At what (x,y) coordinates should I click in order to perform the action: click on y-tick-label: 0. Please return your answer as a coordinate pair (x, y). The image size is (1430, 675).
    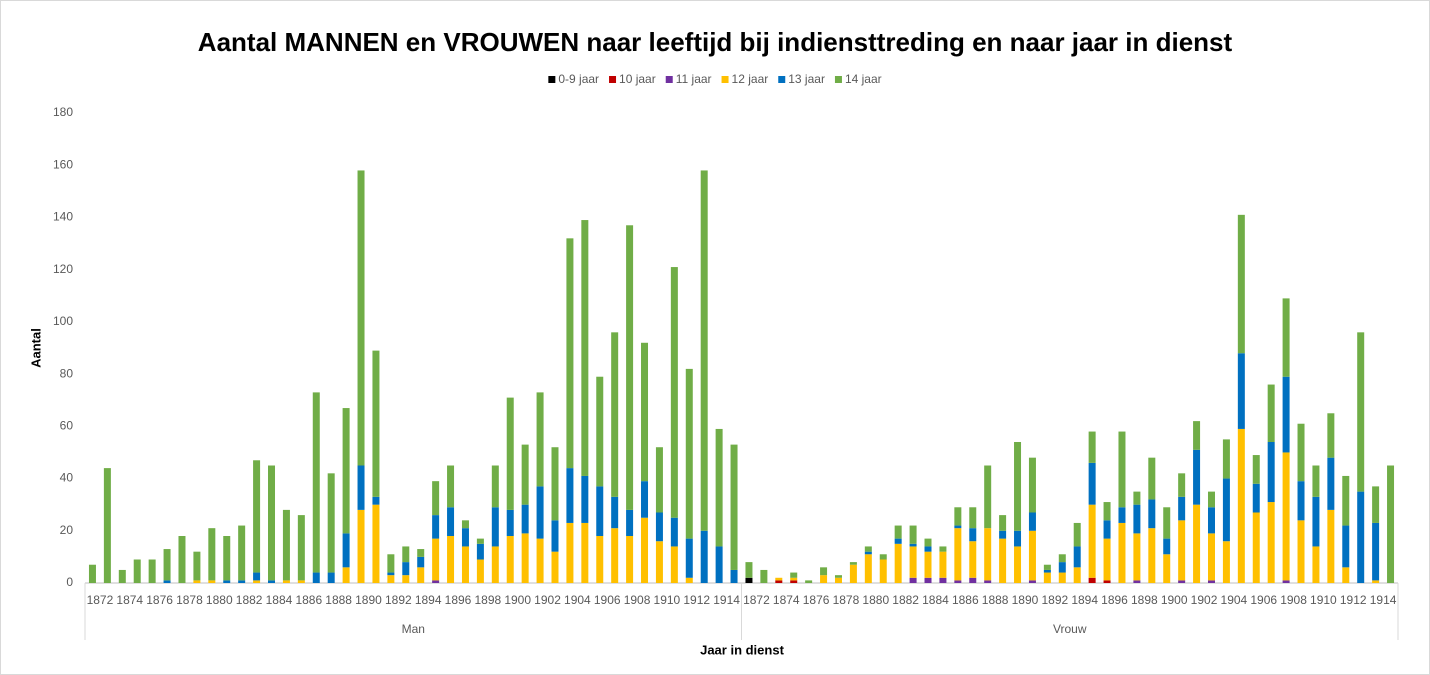
    Looking at the image, I should click on (69, 582).